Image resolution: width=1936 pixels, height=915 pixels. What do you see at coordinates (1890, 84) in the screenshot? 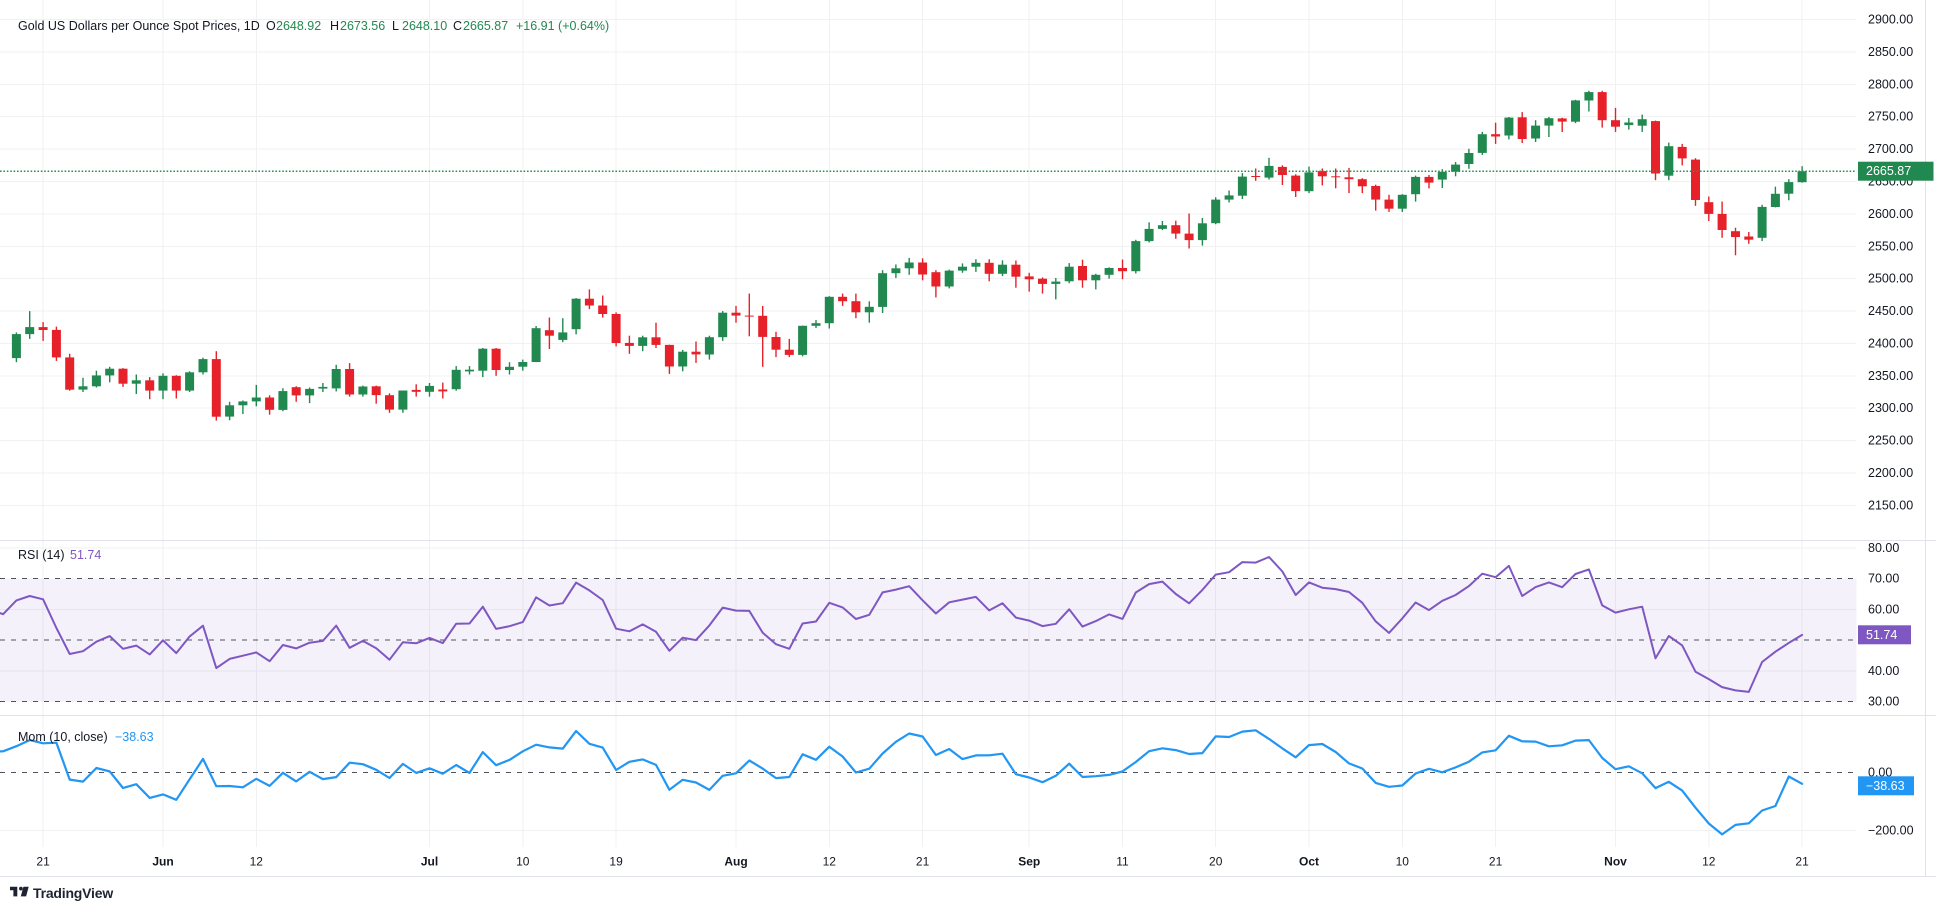
I see `svg-text: 2800.00` at bounding box center [1890, 84].